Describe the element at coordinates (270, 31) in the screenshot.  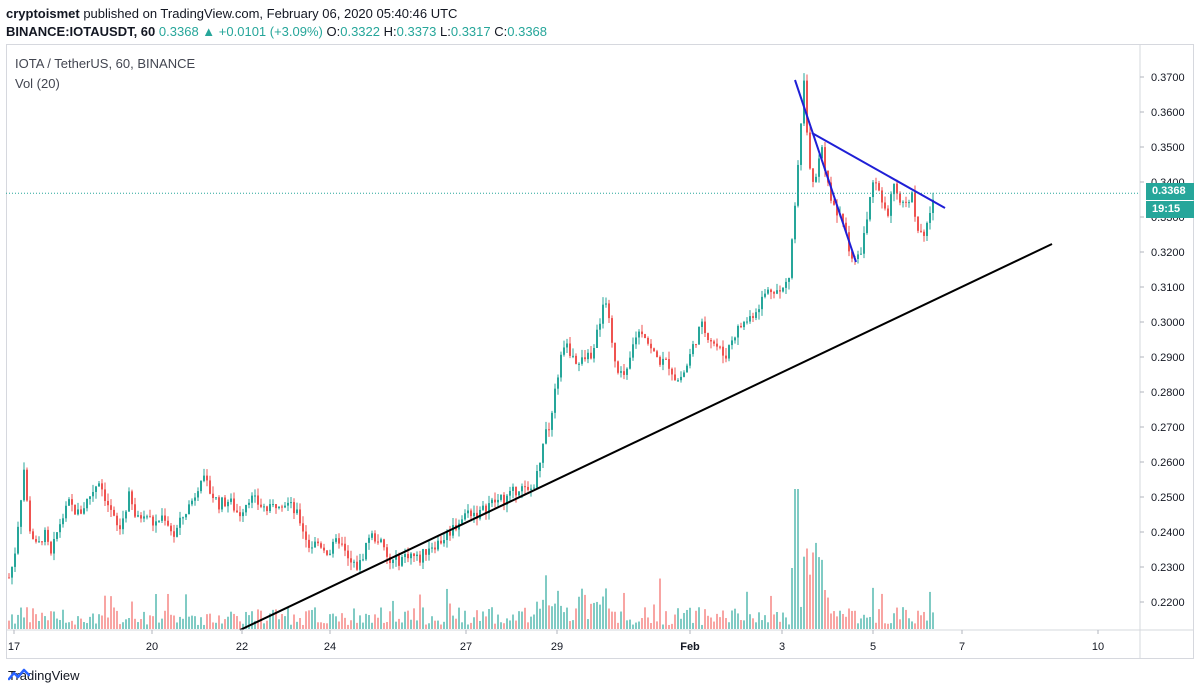
I see `change-value: +0.0101 (+3.09%)` at that location.